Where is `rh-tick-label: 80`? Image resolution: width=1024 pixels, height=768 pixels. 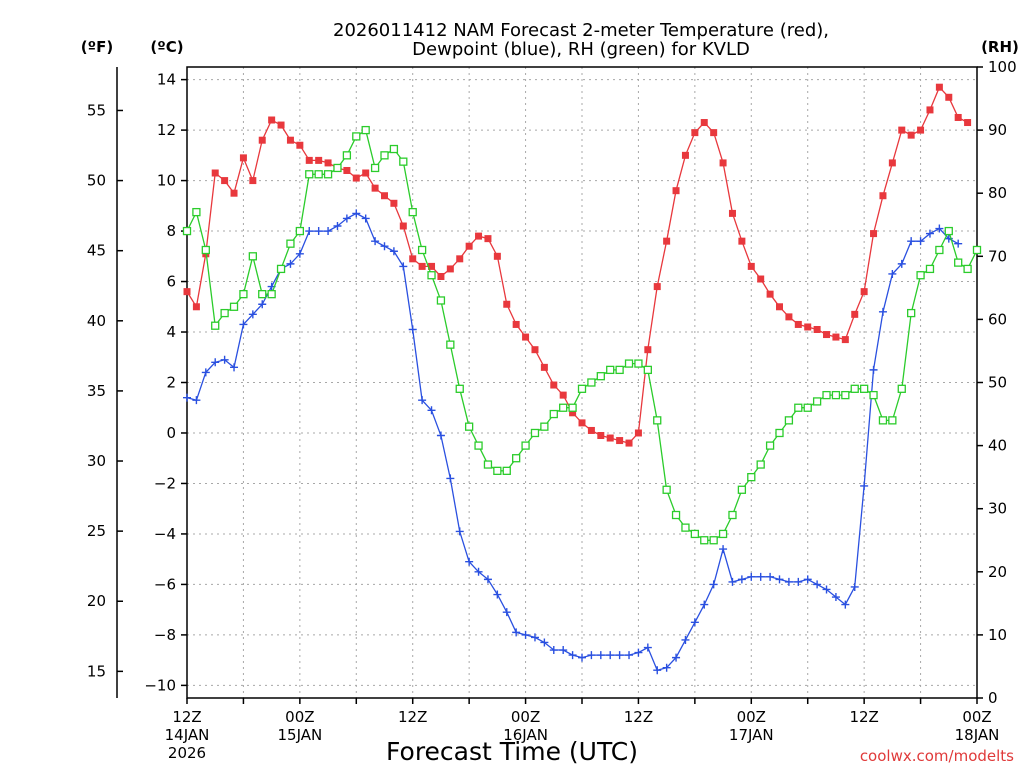
rh-tick-label: 80 is located at coordinates (997, 193).